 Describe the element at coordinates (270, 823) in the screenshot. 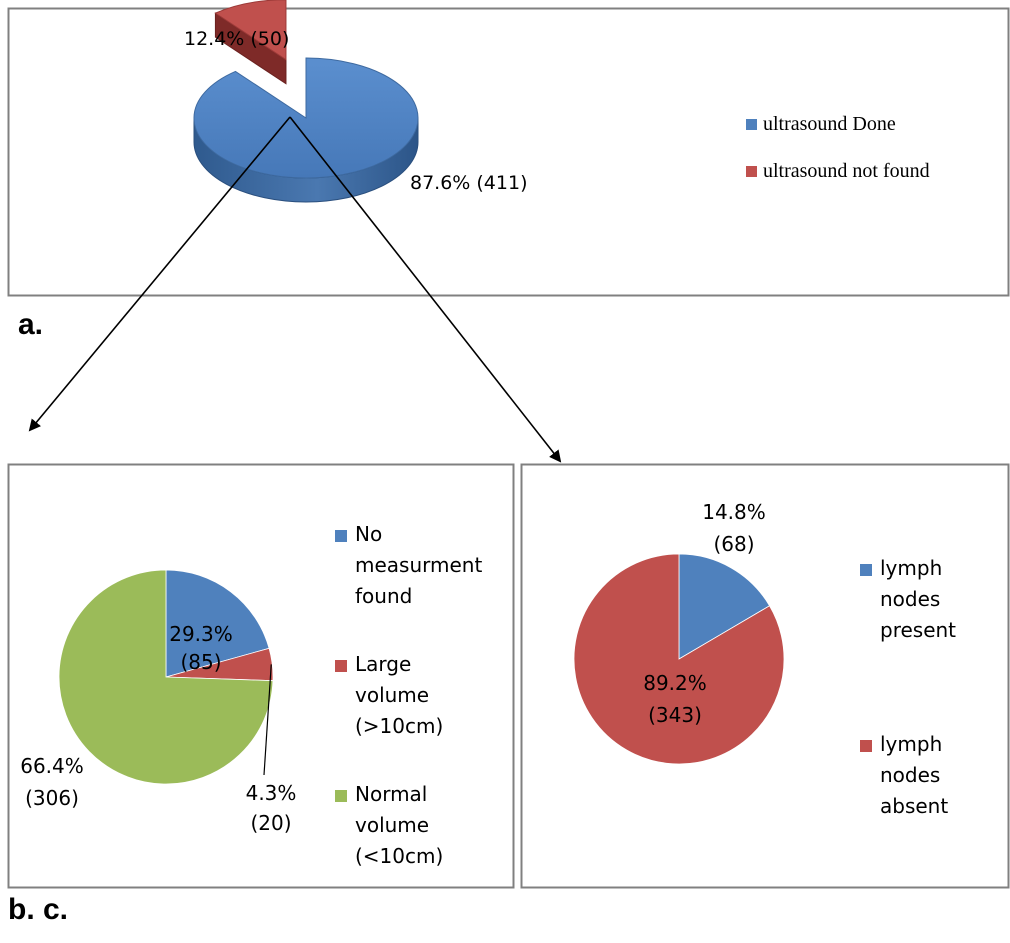

I see `label-large-volume-count: (20)` at that location.